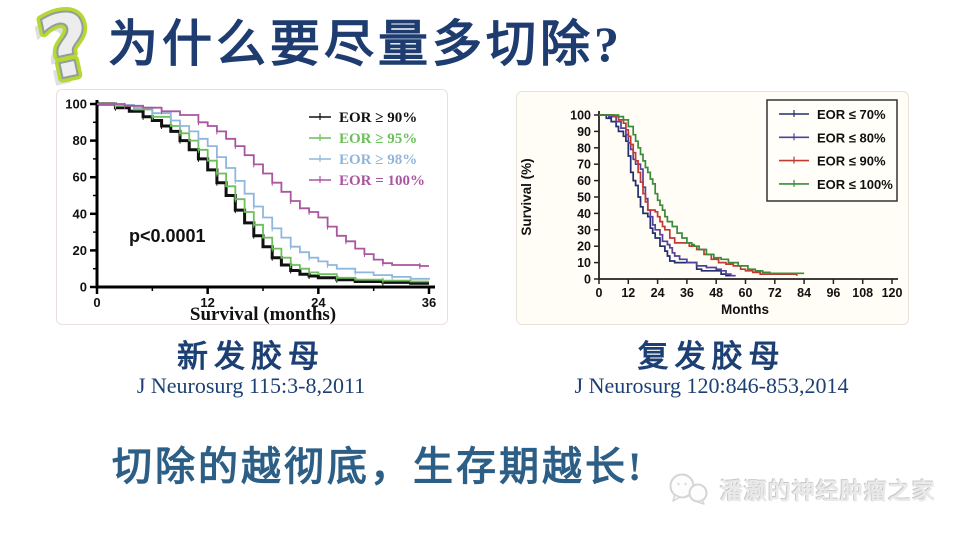 This screenshot has width=960, height=540. What do you see at coordinates (851, 137) in the screenshot?
I see `svg-text: EOR ≤ 80%` at bounding box center [851, 137].